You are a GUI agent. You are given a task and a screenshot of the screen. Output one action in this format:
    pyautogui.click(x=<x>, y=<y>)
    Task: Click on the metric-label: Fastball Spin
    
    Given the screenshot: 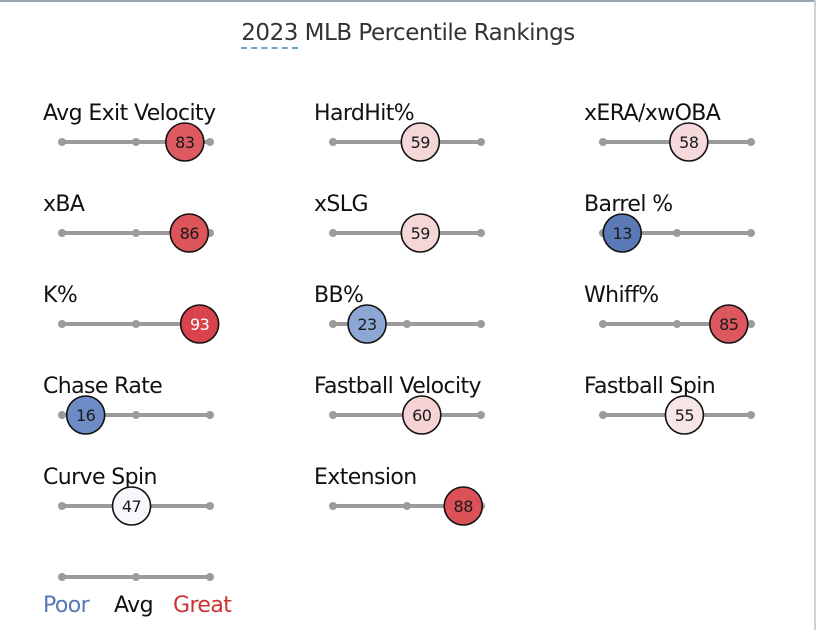 What is the action you would take?
    pyautogui.click(x=649, y=386)
    